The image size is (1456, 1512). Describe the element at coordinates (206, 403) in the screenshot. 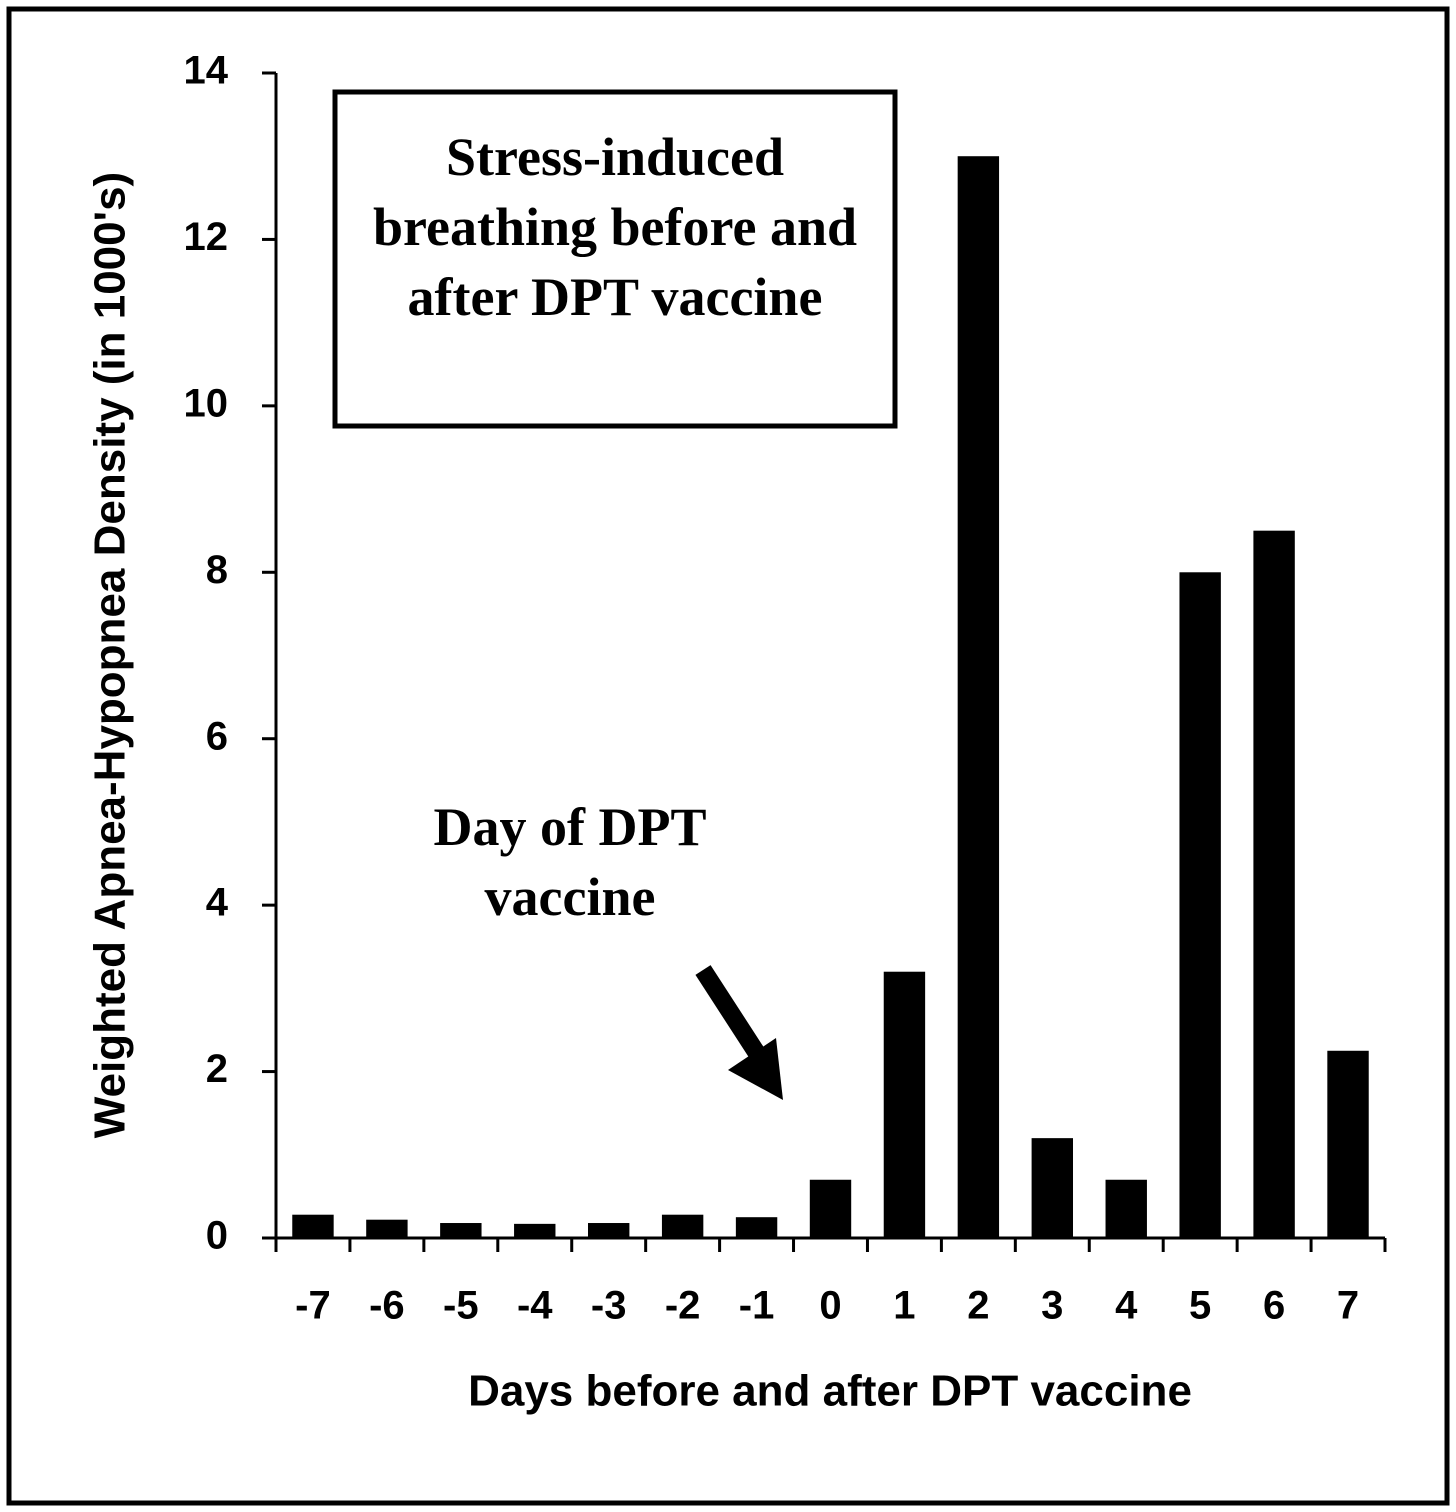

I see `y-tick-label: 10` at that location.